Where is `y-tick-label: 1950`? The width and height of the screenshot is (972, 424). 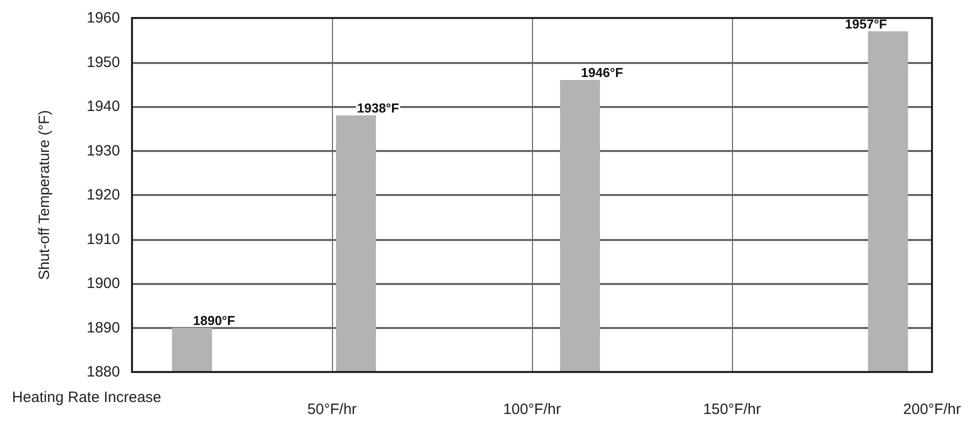
y-tick-label: 1950 is located at coordinates (103, 62).